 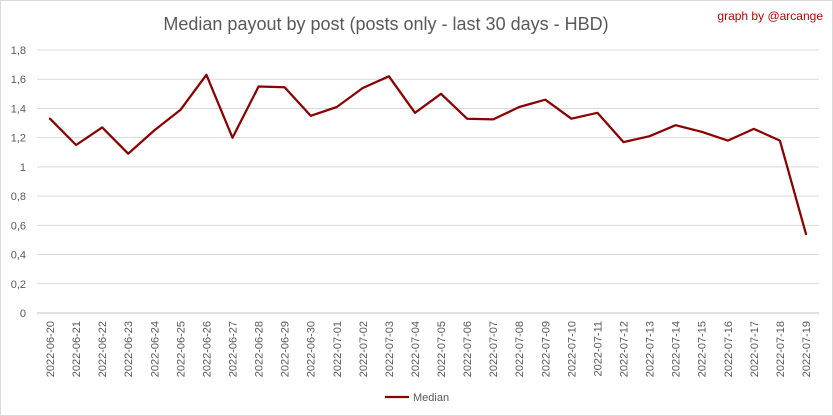 I want to click on y-tick-label: 1,4, so click(x=18, y=109).